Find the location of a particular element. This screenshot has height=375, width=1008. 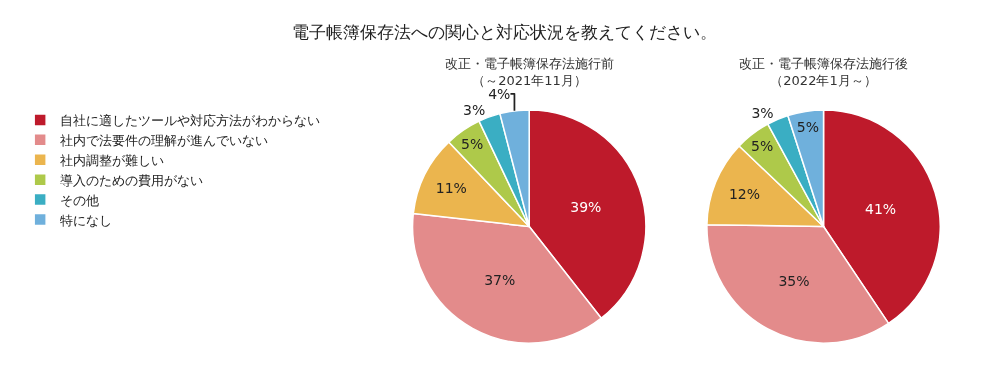

legend-label: 導入のための費用がない is located at coordinates (132, 180).